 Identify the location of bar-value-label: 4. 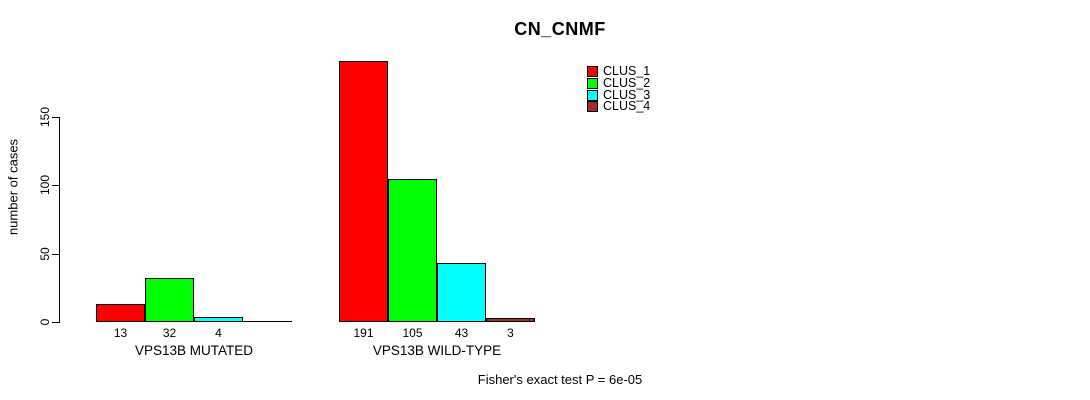
(218, 333).